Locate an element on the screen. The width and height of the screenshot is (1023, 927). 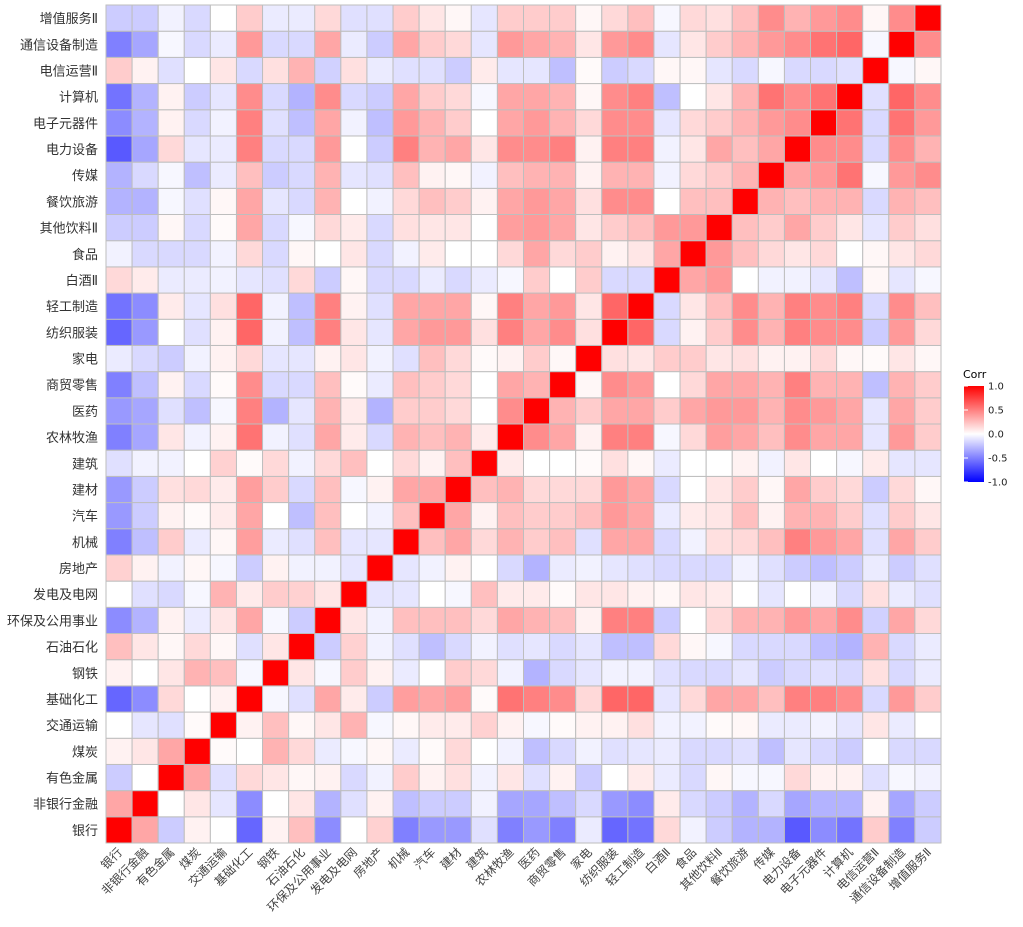
x-tick-label: 白酒Ⅱ is located at coordinates (657, 861).